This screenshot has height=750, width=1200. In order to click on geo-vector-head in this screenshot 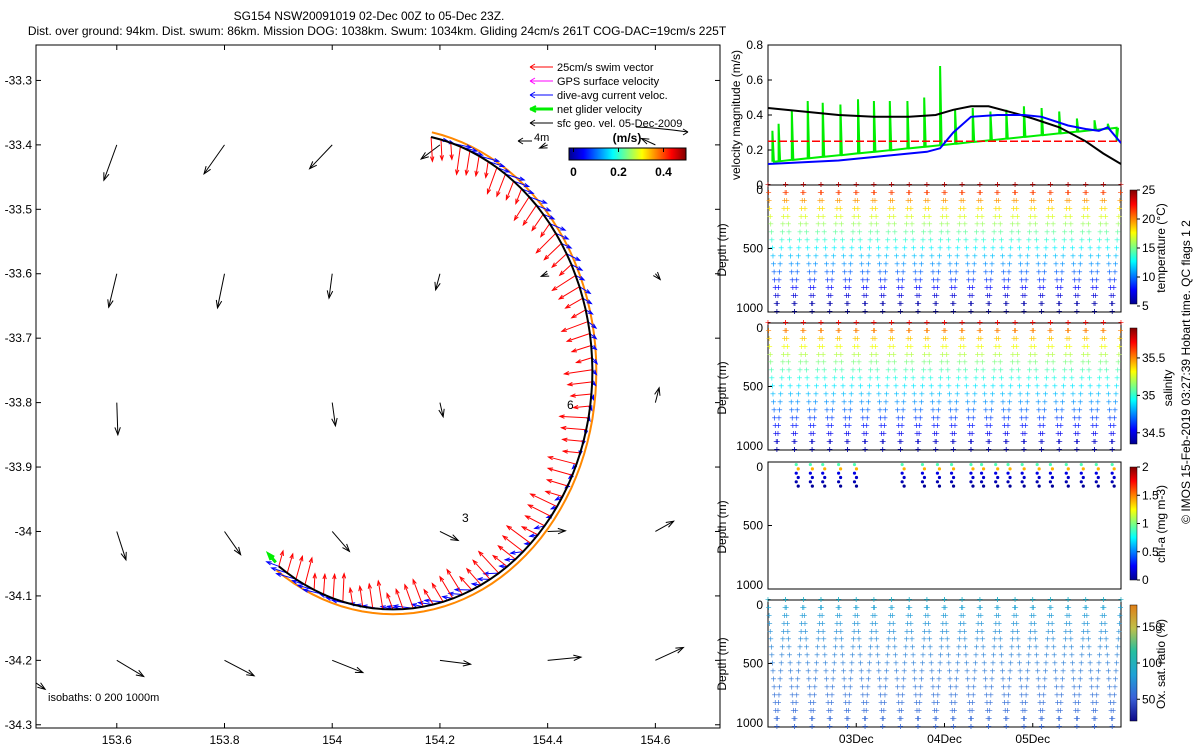, I will do `click(562, 531)`.